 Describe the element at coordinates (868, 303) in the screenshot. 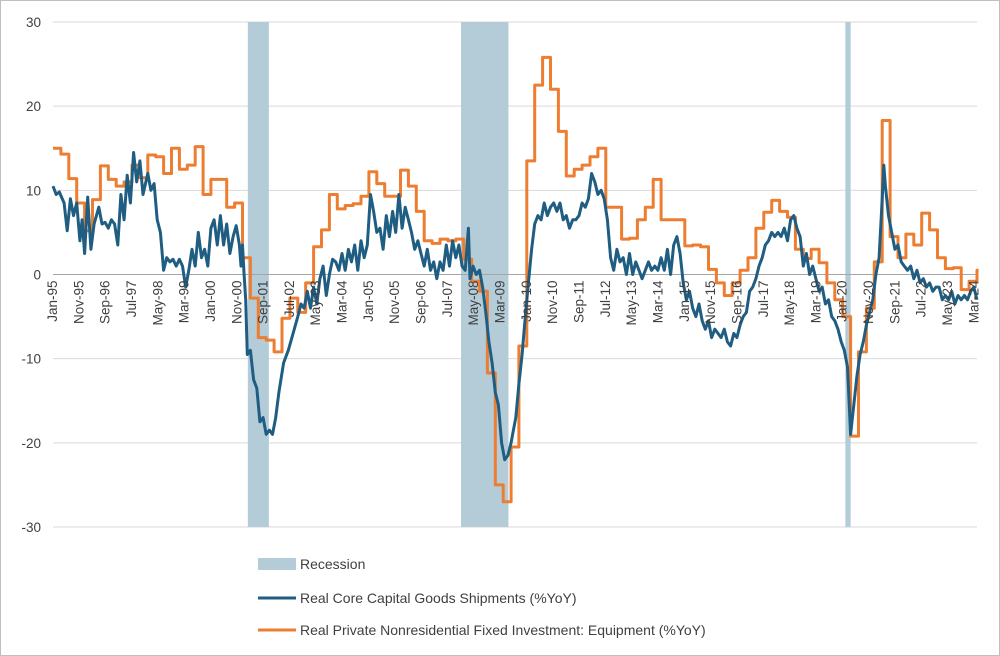

I see `x-tick-label: Nov-20` at that location.